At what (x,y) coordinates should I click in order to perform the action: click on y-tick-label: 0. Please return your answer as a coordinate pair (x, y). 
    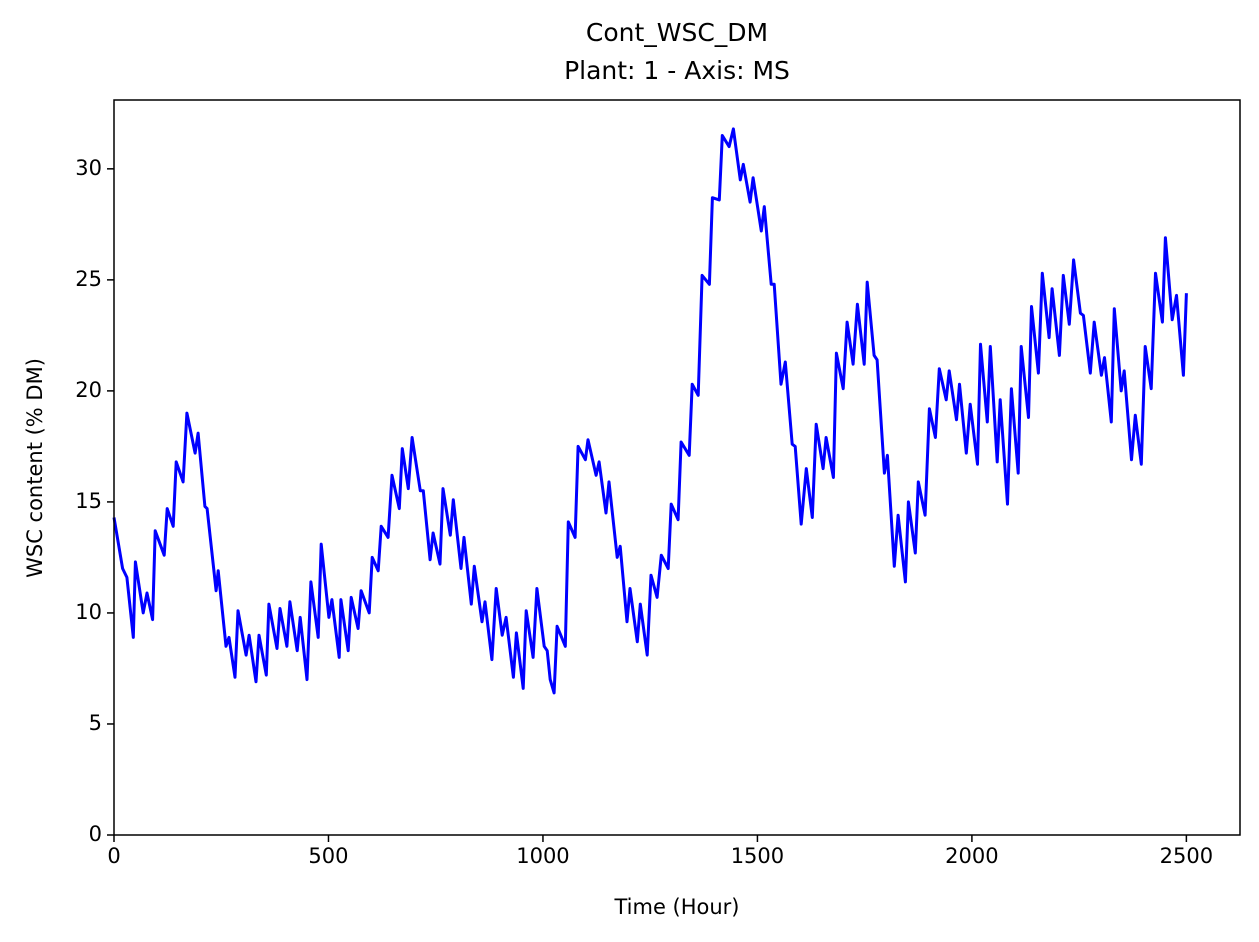
    Looking at the image, I should click on (95, 834).